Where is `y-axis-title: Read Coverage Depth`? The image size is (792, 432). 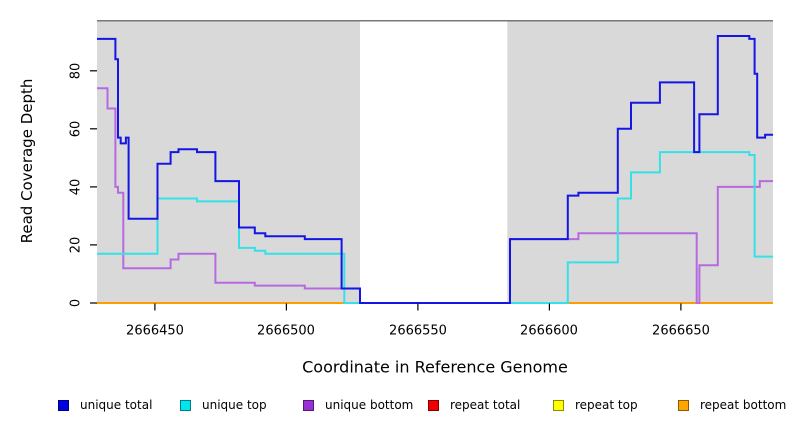
y-axis-title: Read Coverage Depth is located at coordinates (27, 161).